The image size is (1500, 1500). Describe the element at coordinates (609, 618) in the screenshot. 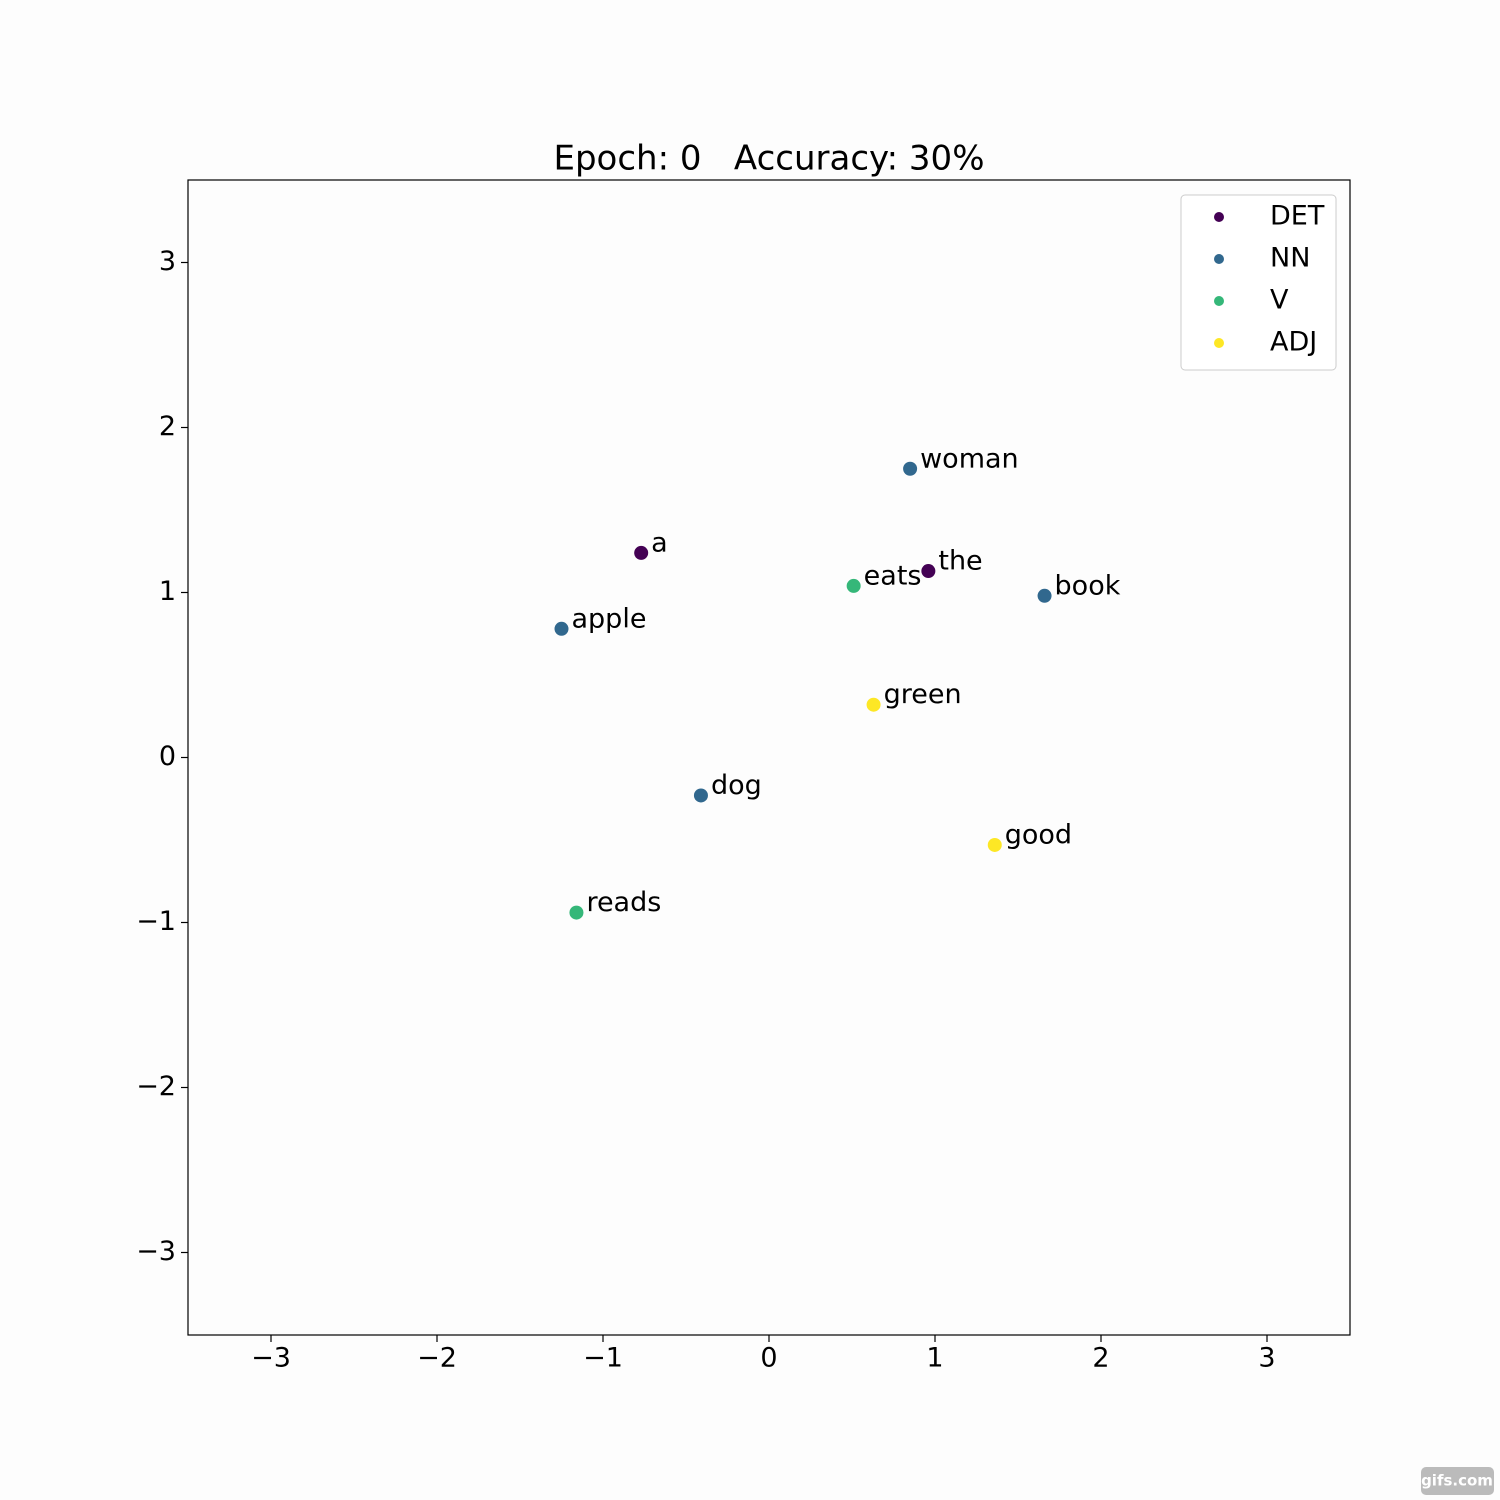

I see `point-label: apple` at that location.